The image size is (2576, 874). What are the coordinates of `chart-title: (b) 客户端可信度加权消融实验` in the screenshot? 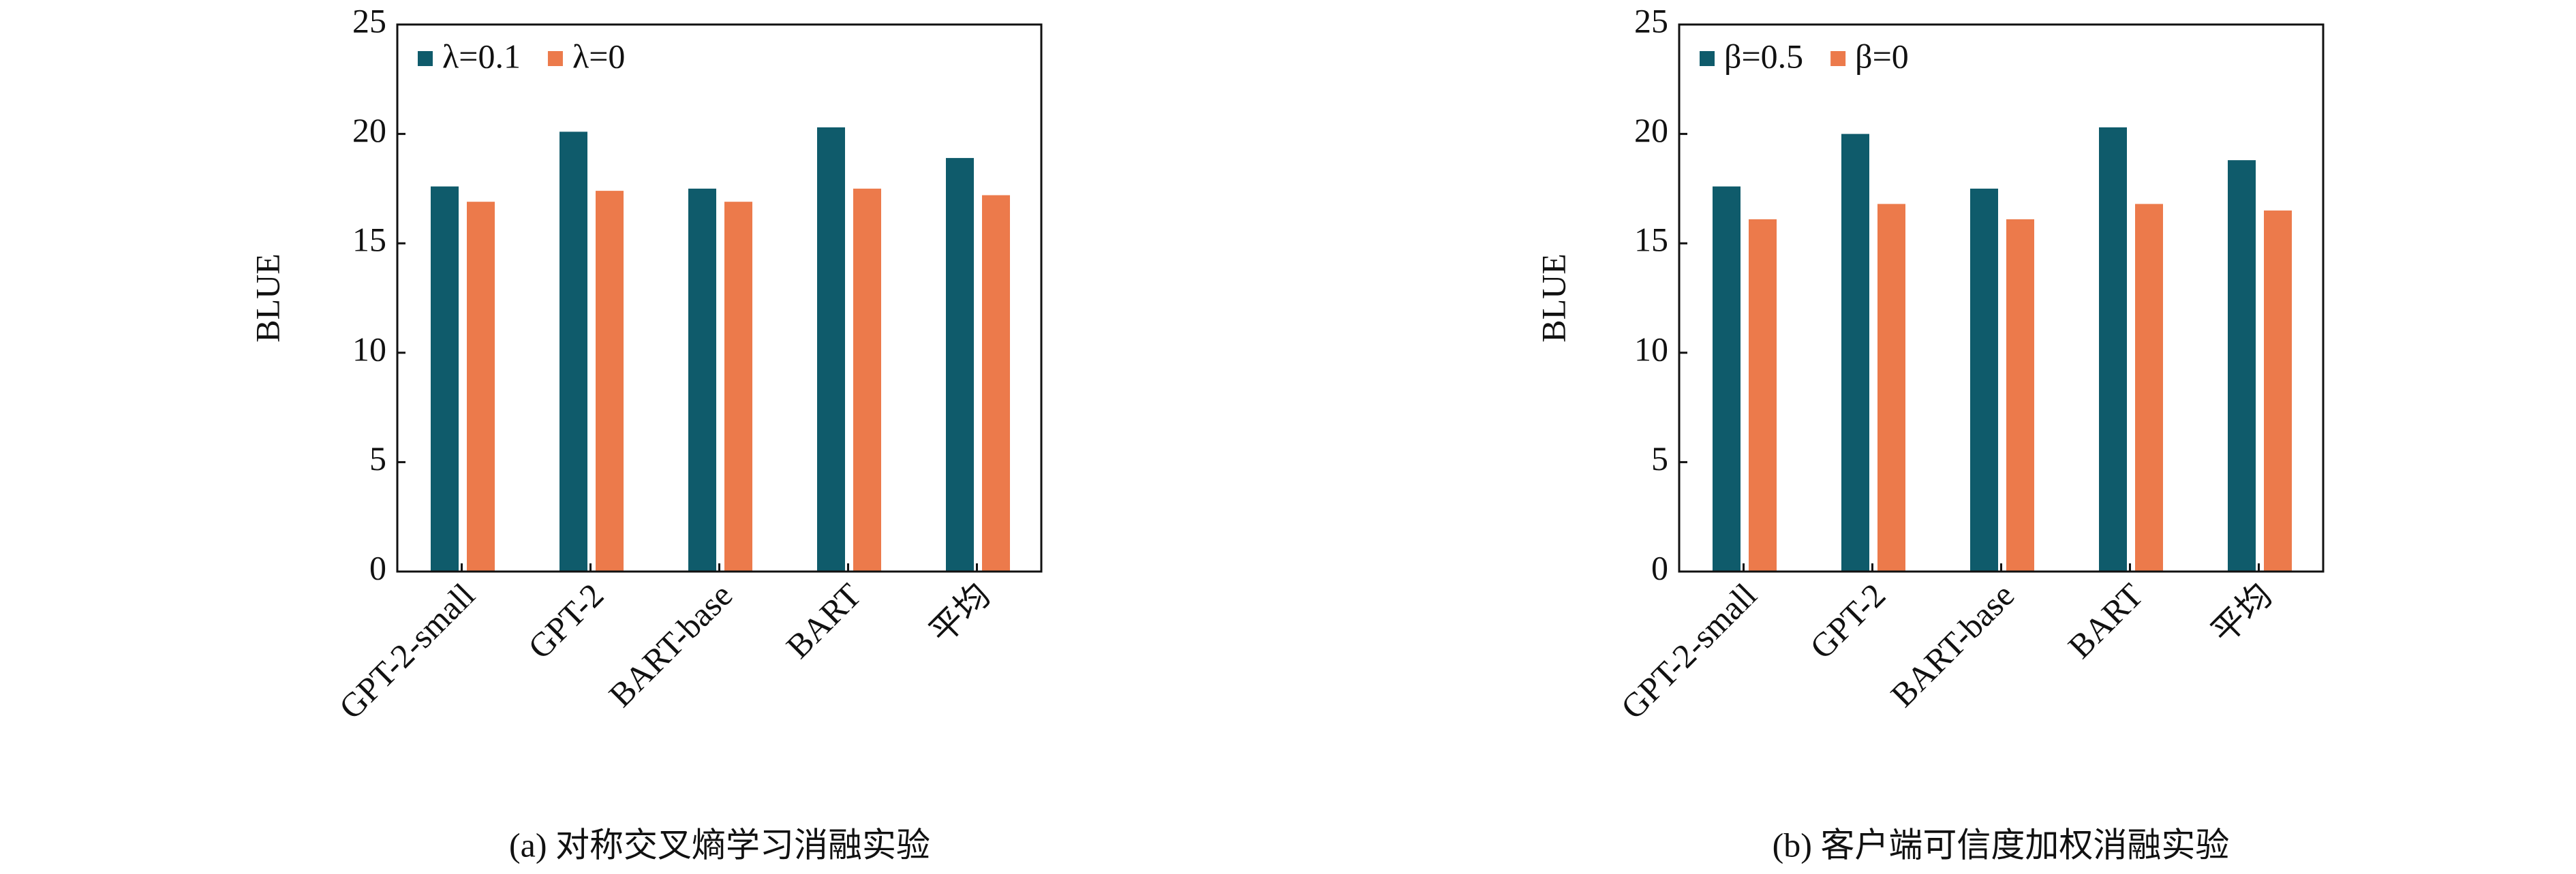 It's located at (2001, 845).